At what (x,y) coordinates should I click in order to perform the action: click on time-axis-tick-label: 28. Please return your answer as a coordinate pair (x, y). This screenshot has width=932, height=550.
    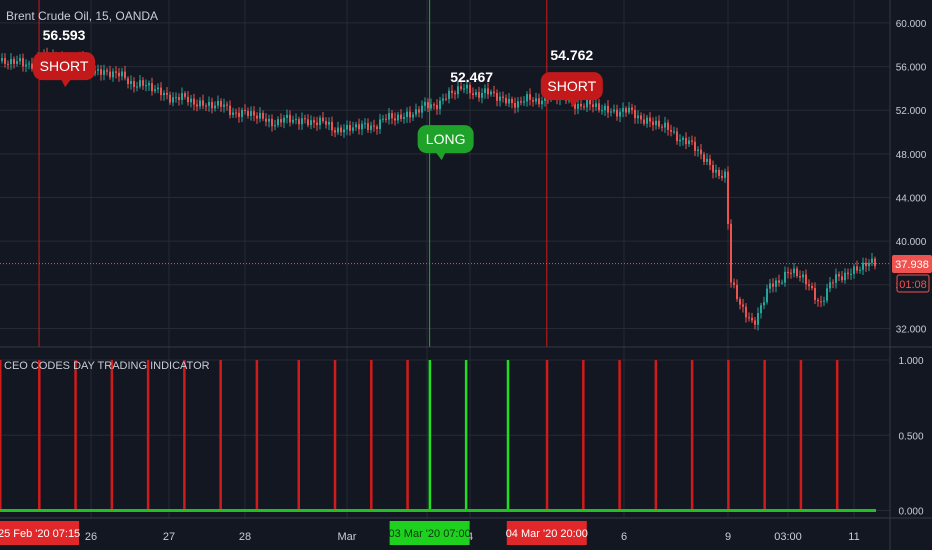
    Looking at the image, I should click on (245, 537).